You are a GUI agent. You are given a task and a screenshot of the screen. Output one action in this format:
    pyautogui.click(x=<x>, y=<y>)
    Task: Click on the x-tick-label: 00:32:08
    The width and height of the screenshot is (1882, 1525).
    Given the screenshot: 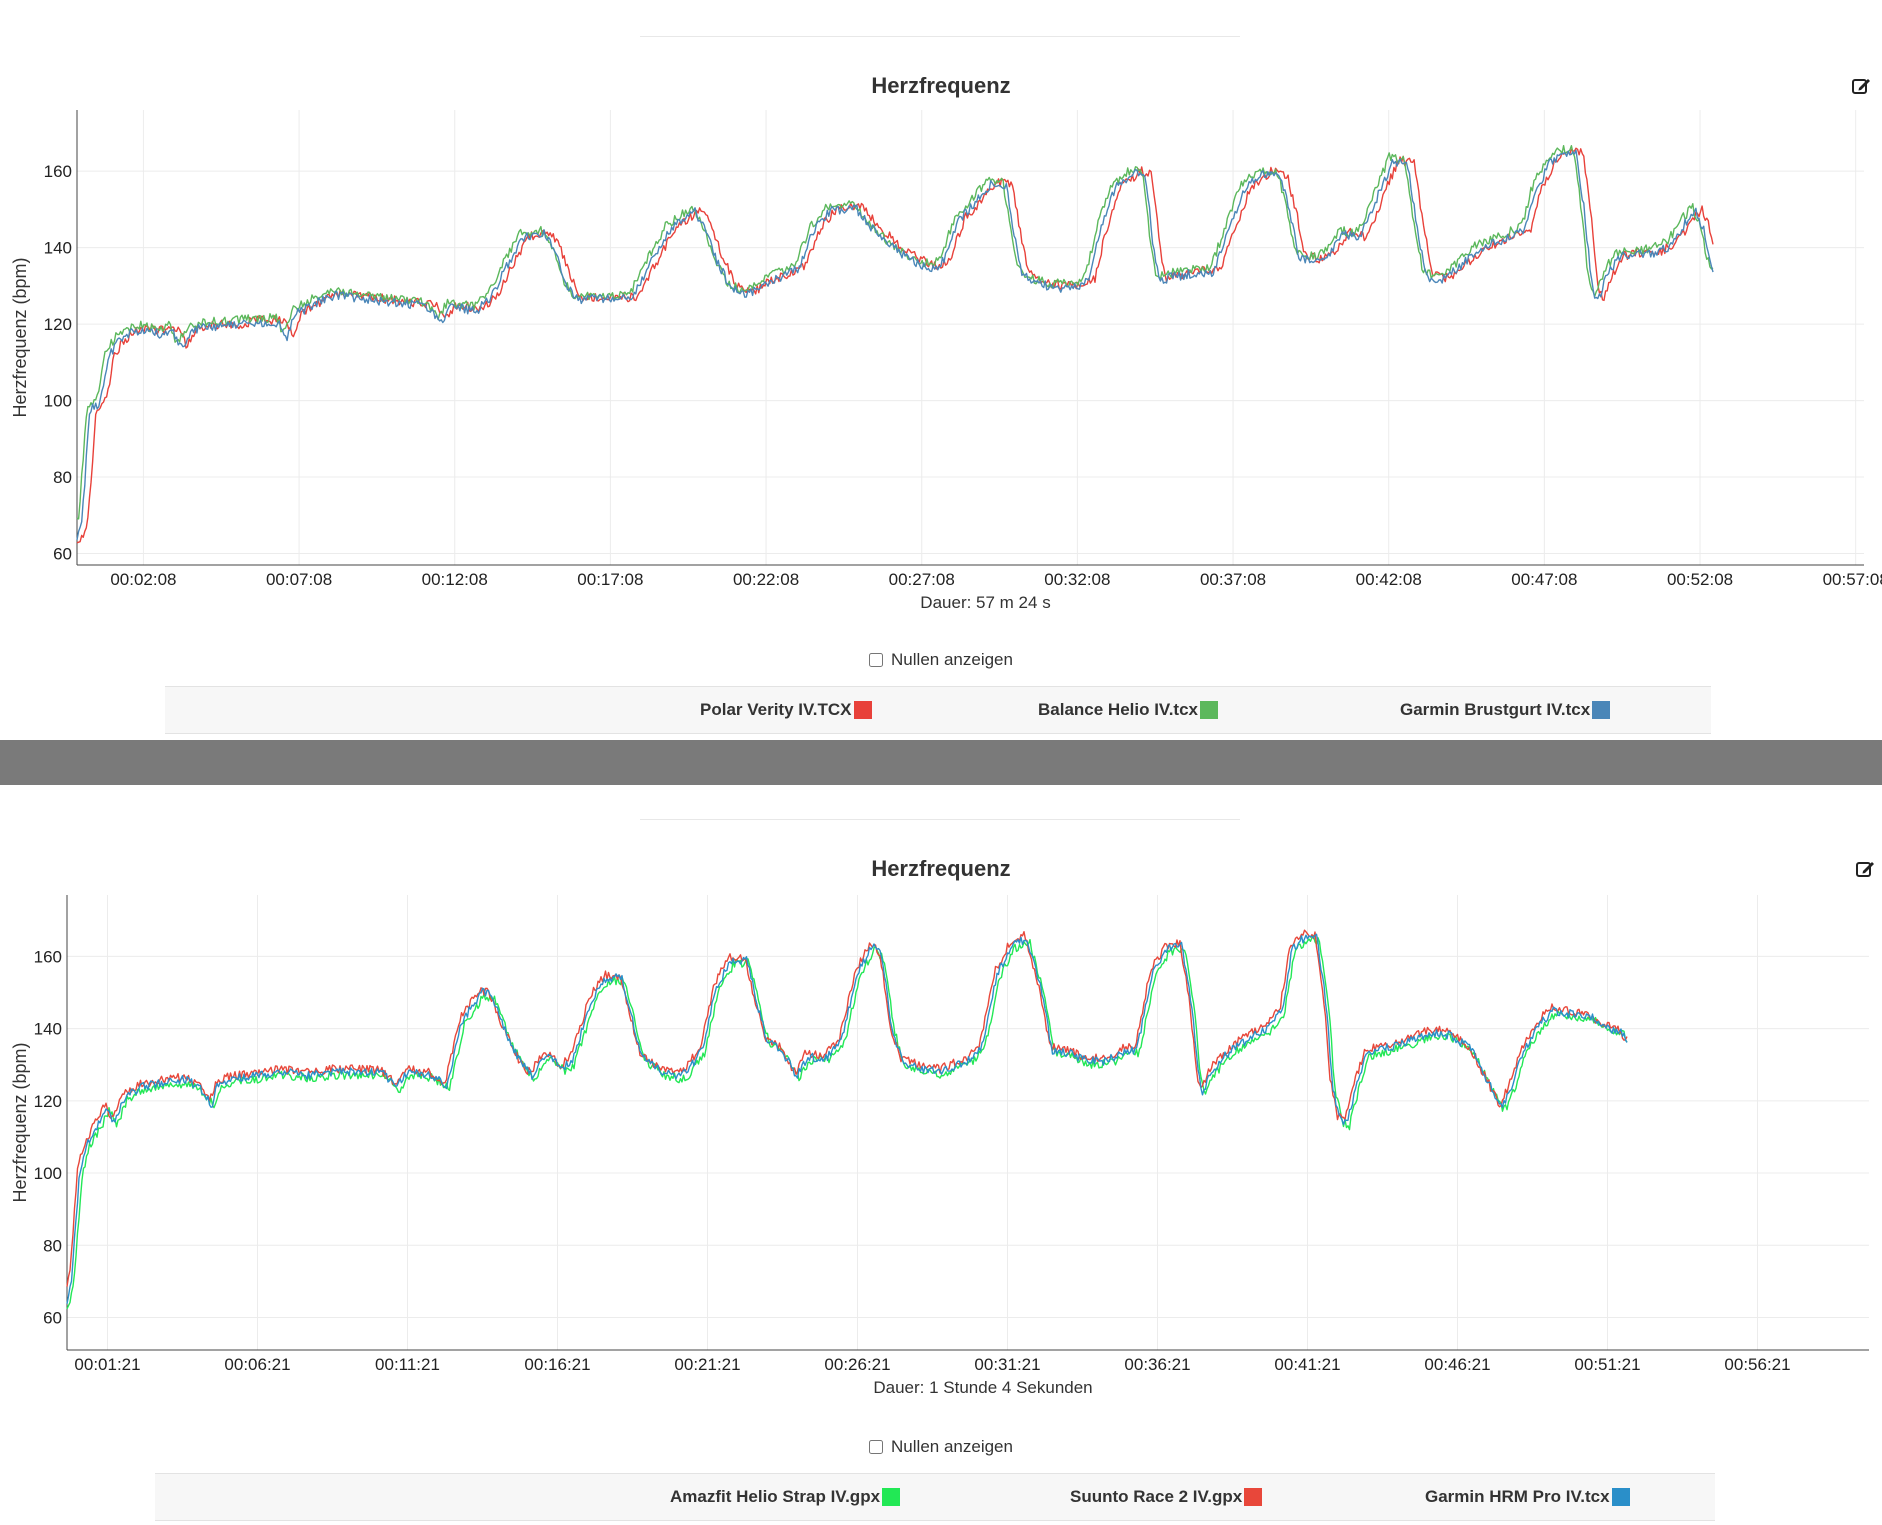 What is the action you would take?
    pyautogui.click(x=1077, y=579)
    